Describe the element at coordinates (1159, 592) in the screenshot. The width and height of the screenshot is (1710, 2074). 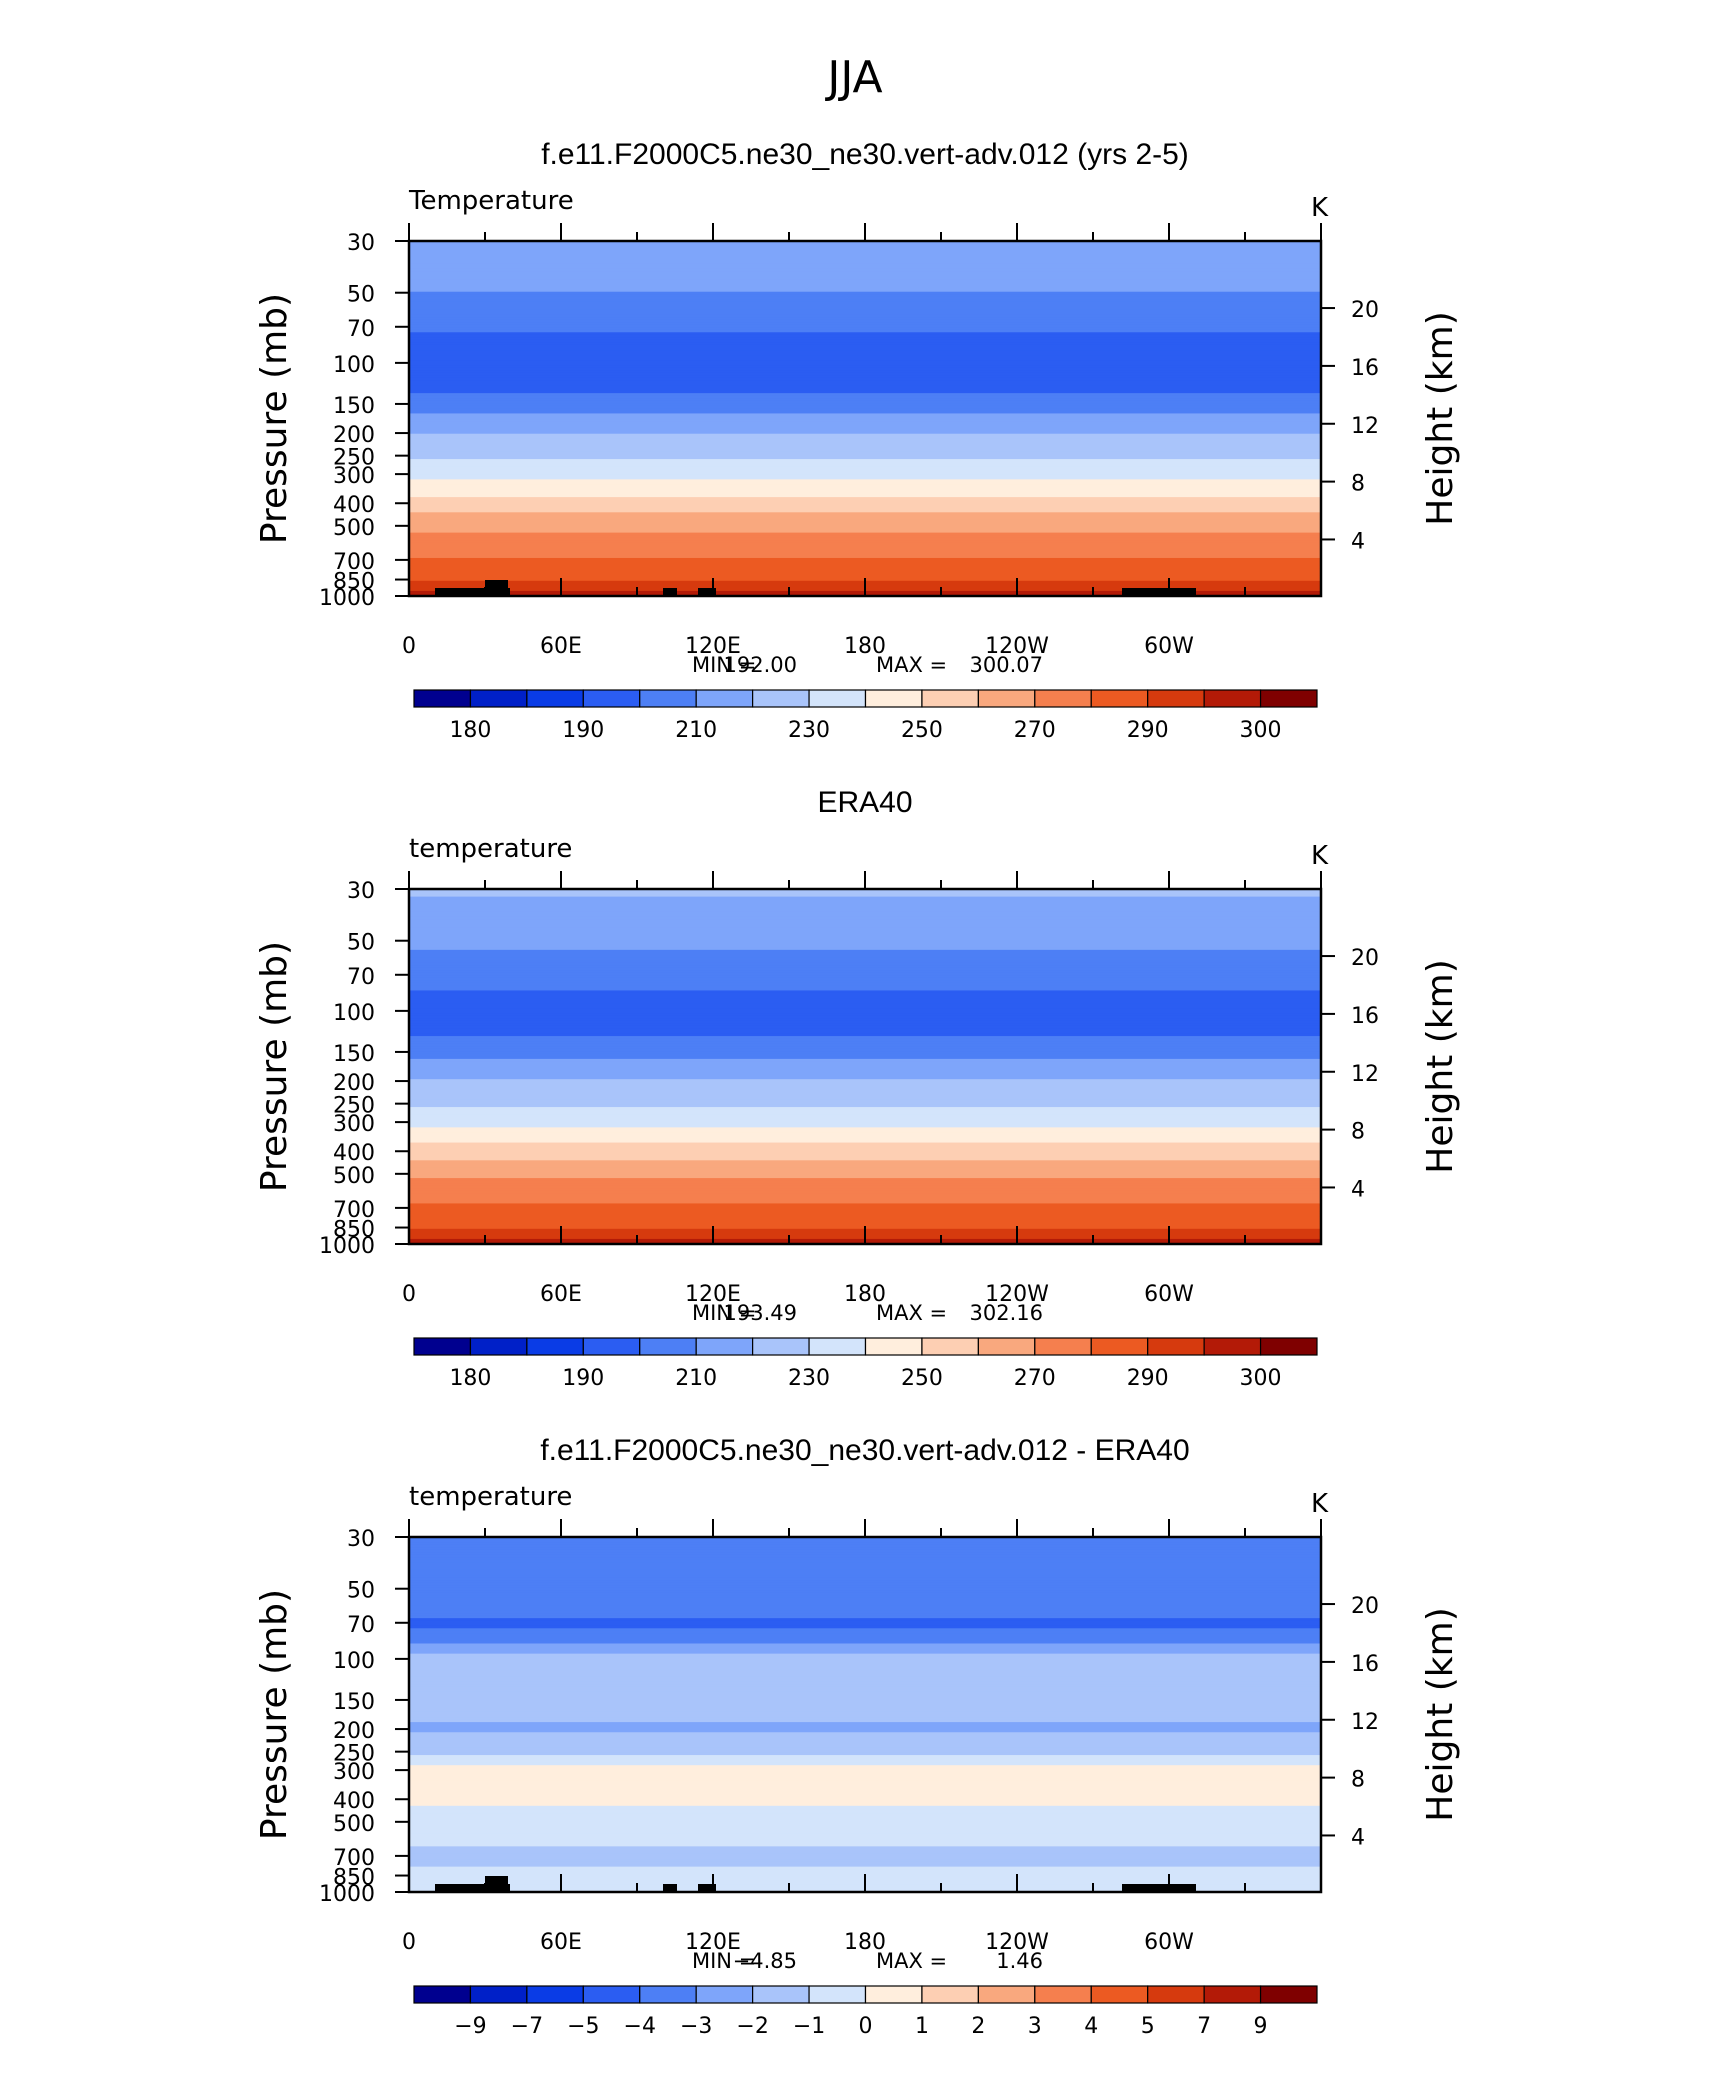
I see `topography` at that location.